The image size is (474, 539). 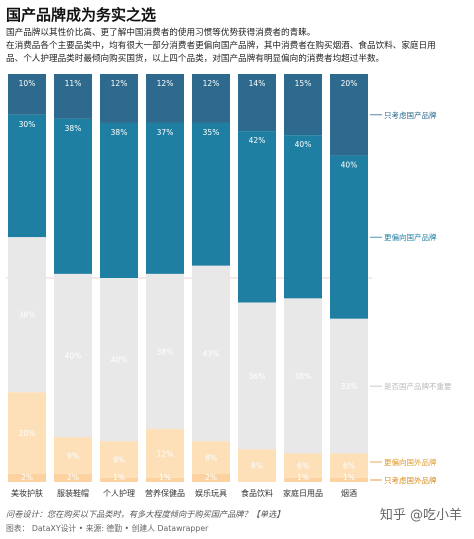 What do you see at coordinates (27, 83) in the screenshot?
I see `bar-value-label: 10%` at bounding box center [27, 83].